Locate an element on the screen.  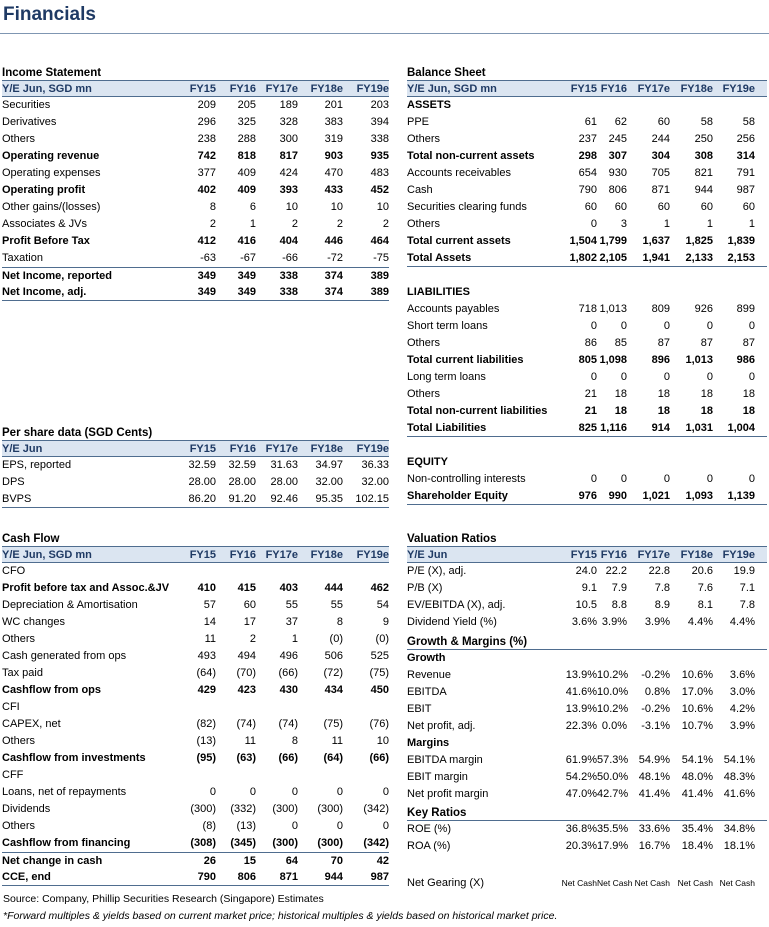
cell-value: 1,021 is located at coordinates (656, 496).